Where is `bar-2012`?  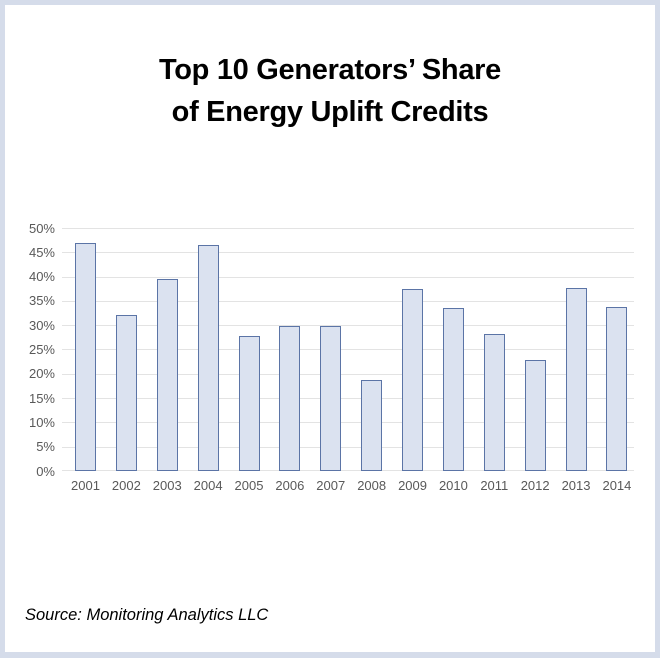 bar-2012 is located at coordinates (535, 415).